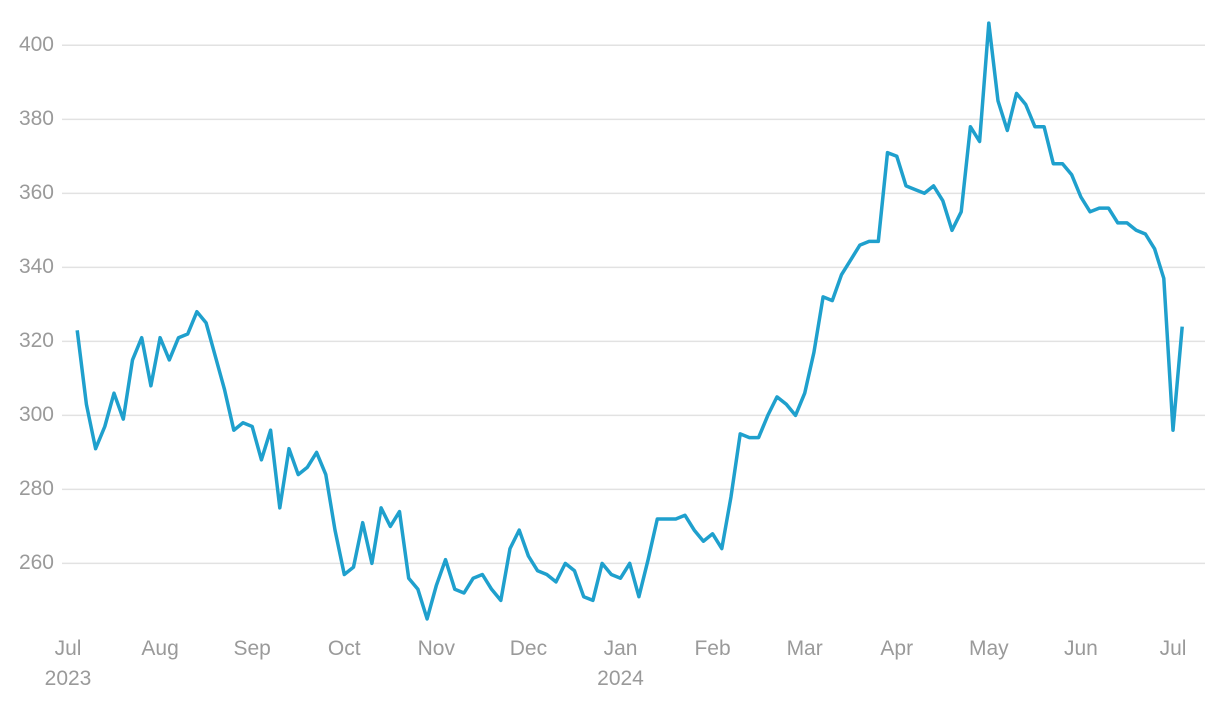 This screenshot has width=1220, height=702. I want to click on x-tick-label: Jun, so click(1080, 648).